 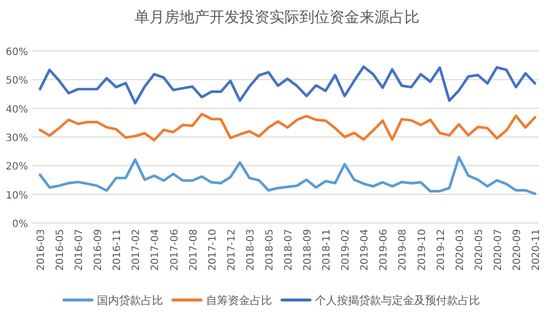 I want to click on y-tick-label: 10%, so click(x=17, y=196).